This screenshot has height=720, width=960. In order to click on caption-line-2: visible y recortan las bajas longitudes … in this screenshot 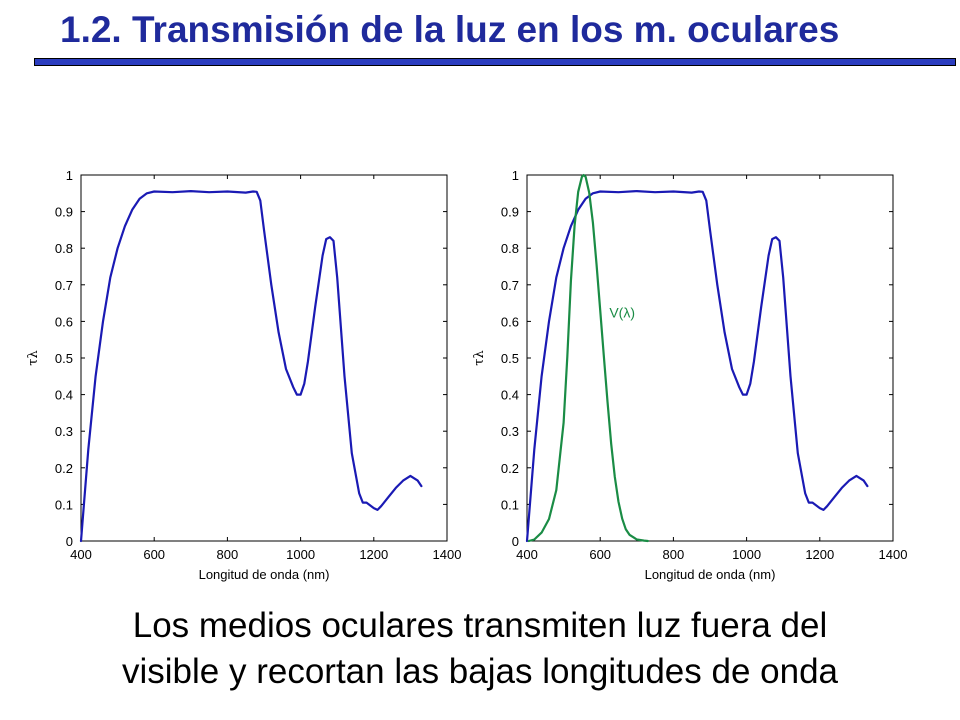, I will do `click(480, 671)`.